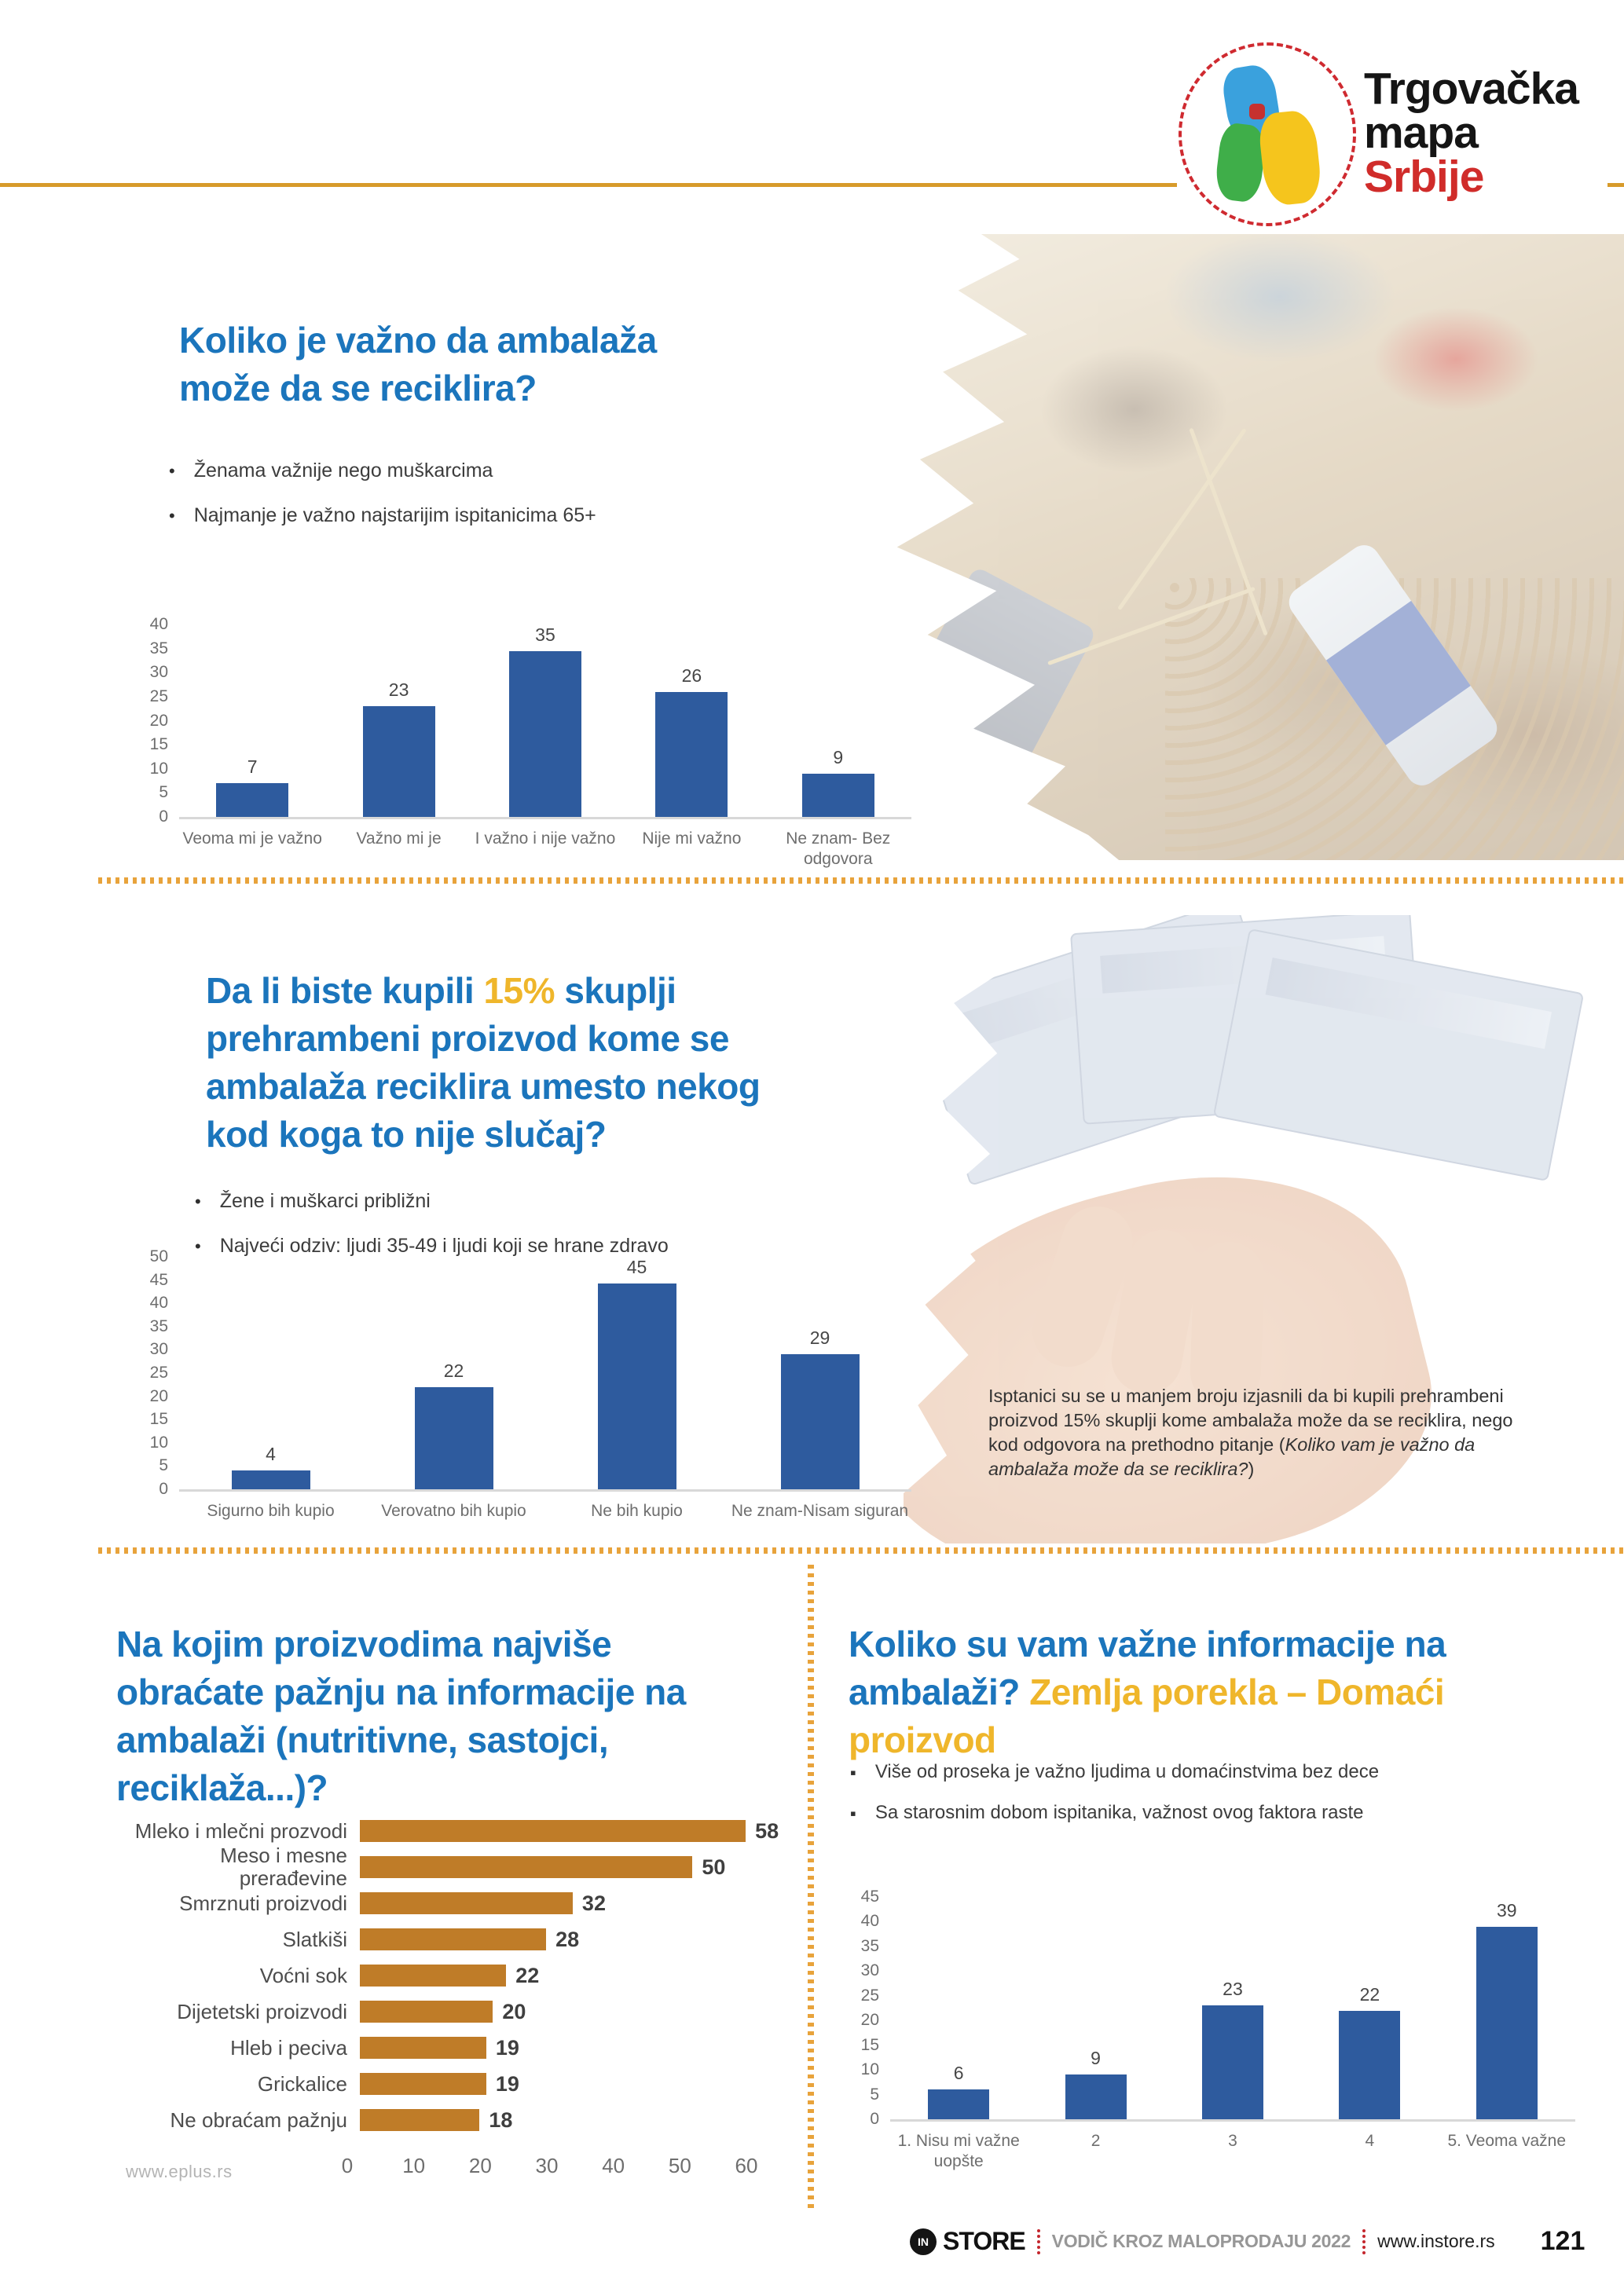 The height and width of the screenshot is (2296, 1624). I want to click on bar-value-label: 28, so click(567, 1939).